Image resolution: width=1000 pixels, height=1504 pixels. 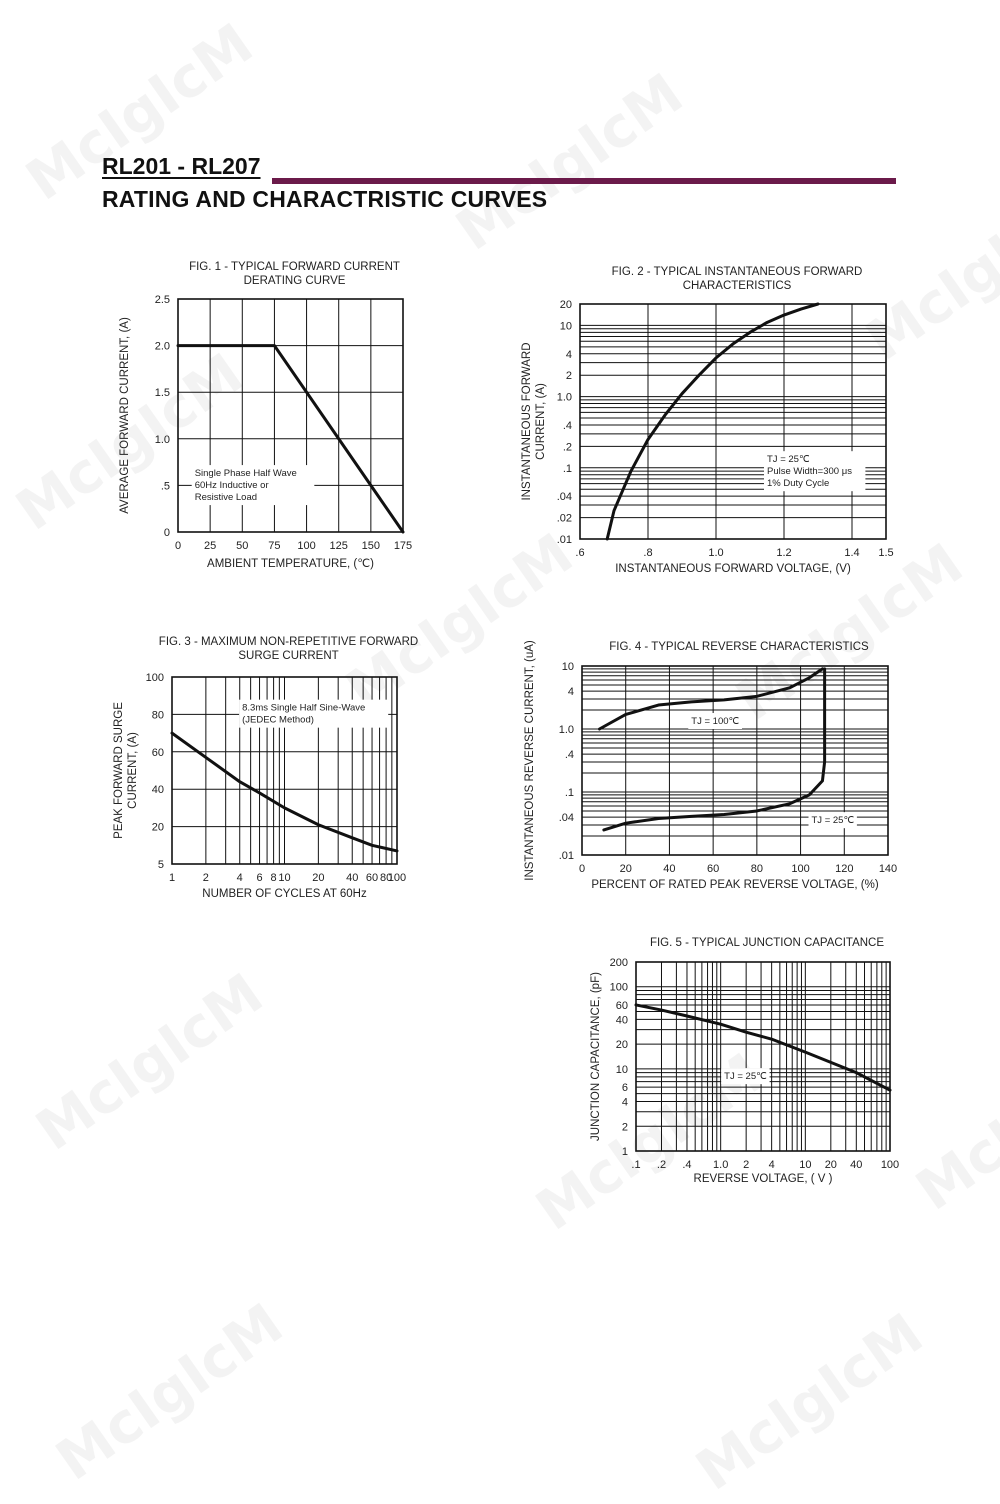 What do you see at coordinates (888, 869) in the screenshot?
I see `x-tick-label: 140` at bounding box center [888, 869].